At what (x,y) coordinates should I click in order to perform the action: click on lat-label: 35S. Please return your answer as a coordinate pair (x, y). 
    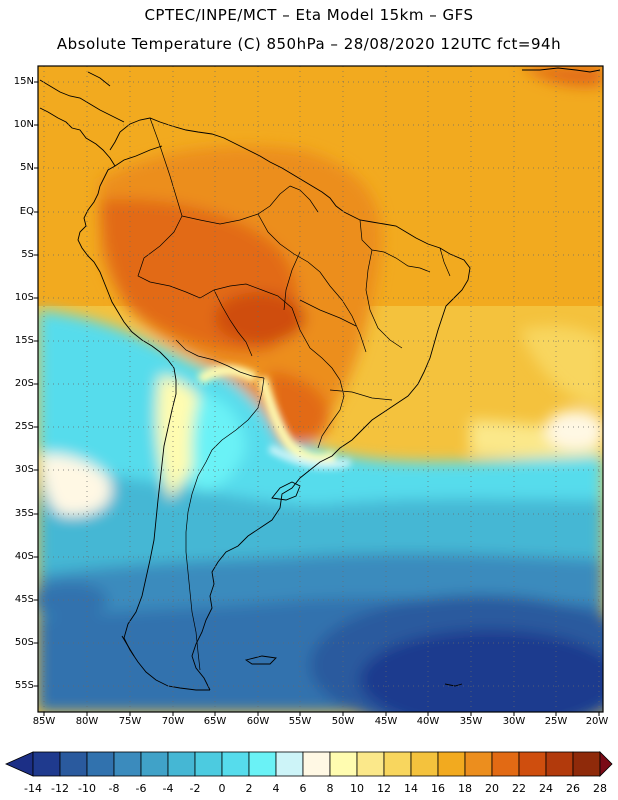
    Looking at the image, I should click on (24, 513).